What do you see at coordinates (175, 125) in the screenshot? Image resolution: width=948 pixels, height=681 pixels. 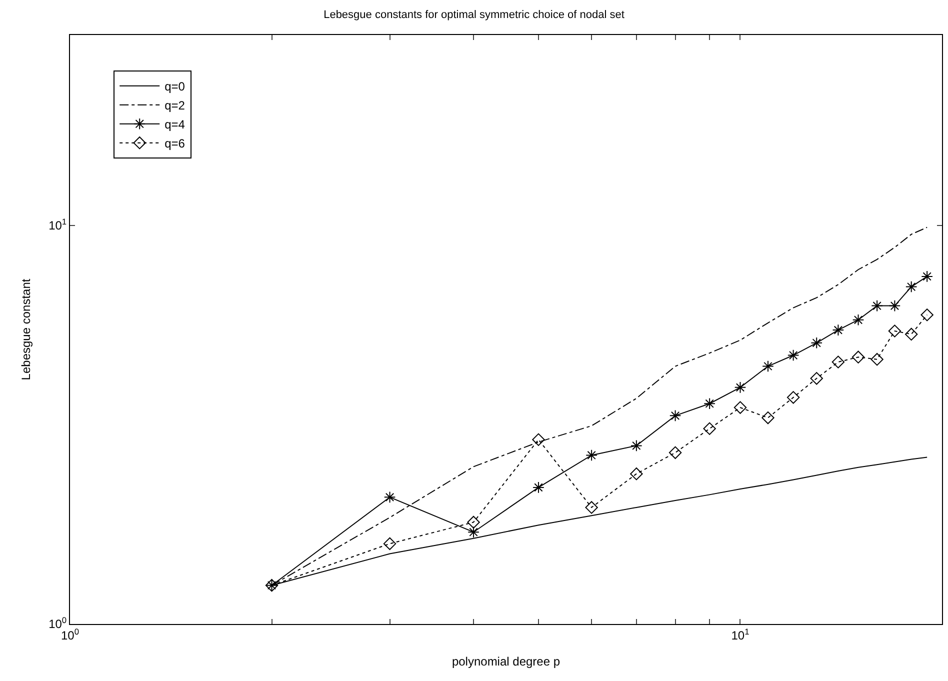 I see `legend-label: q=4` at bounding box center [175, 125].